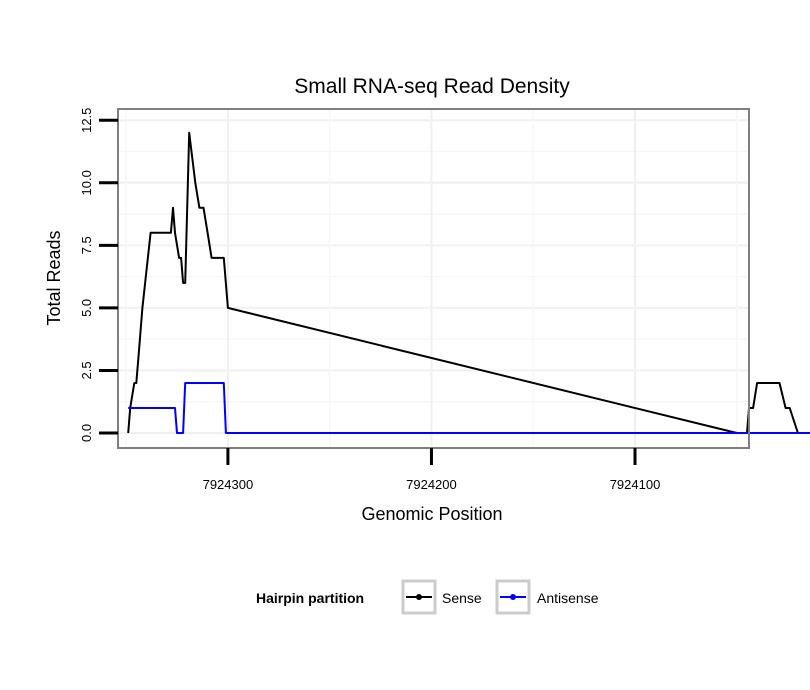 The image size is (810, 690). What do you see at coordinates (86, 308) in the screenshot?
I see `y-tick-label: 5.0` at bounding box center [86, 308].